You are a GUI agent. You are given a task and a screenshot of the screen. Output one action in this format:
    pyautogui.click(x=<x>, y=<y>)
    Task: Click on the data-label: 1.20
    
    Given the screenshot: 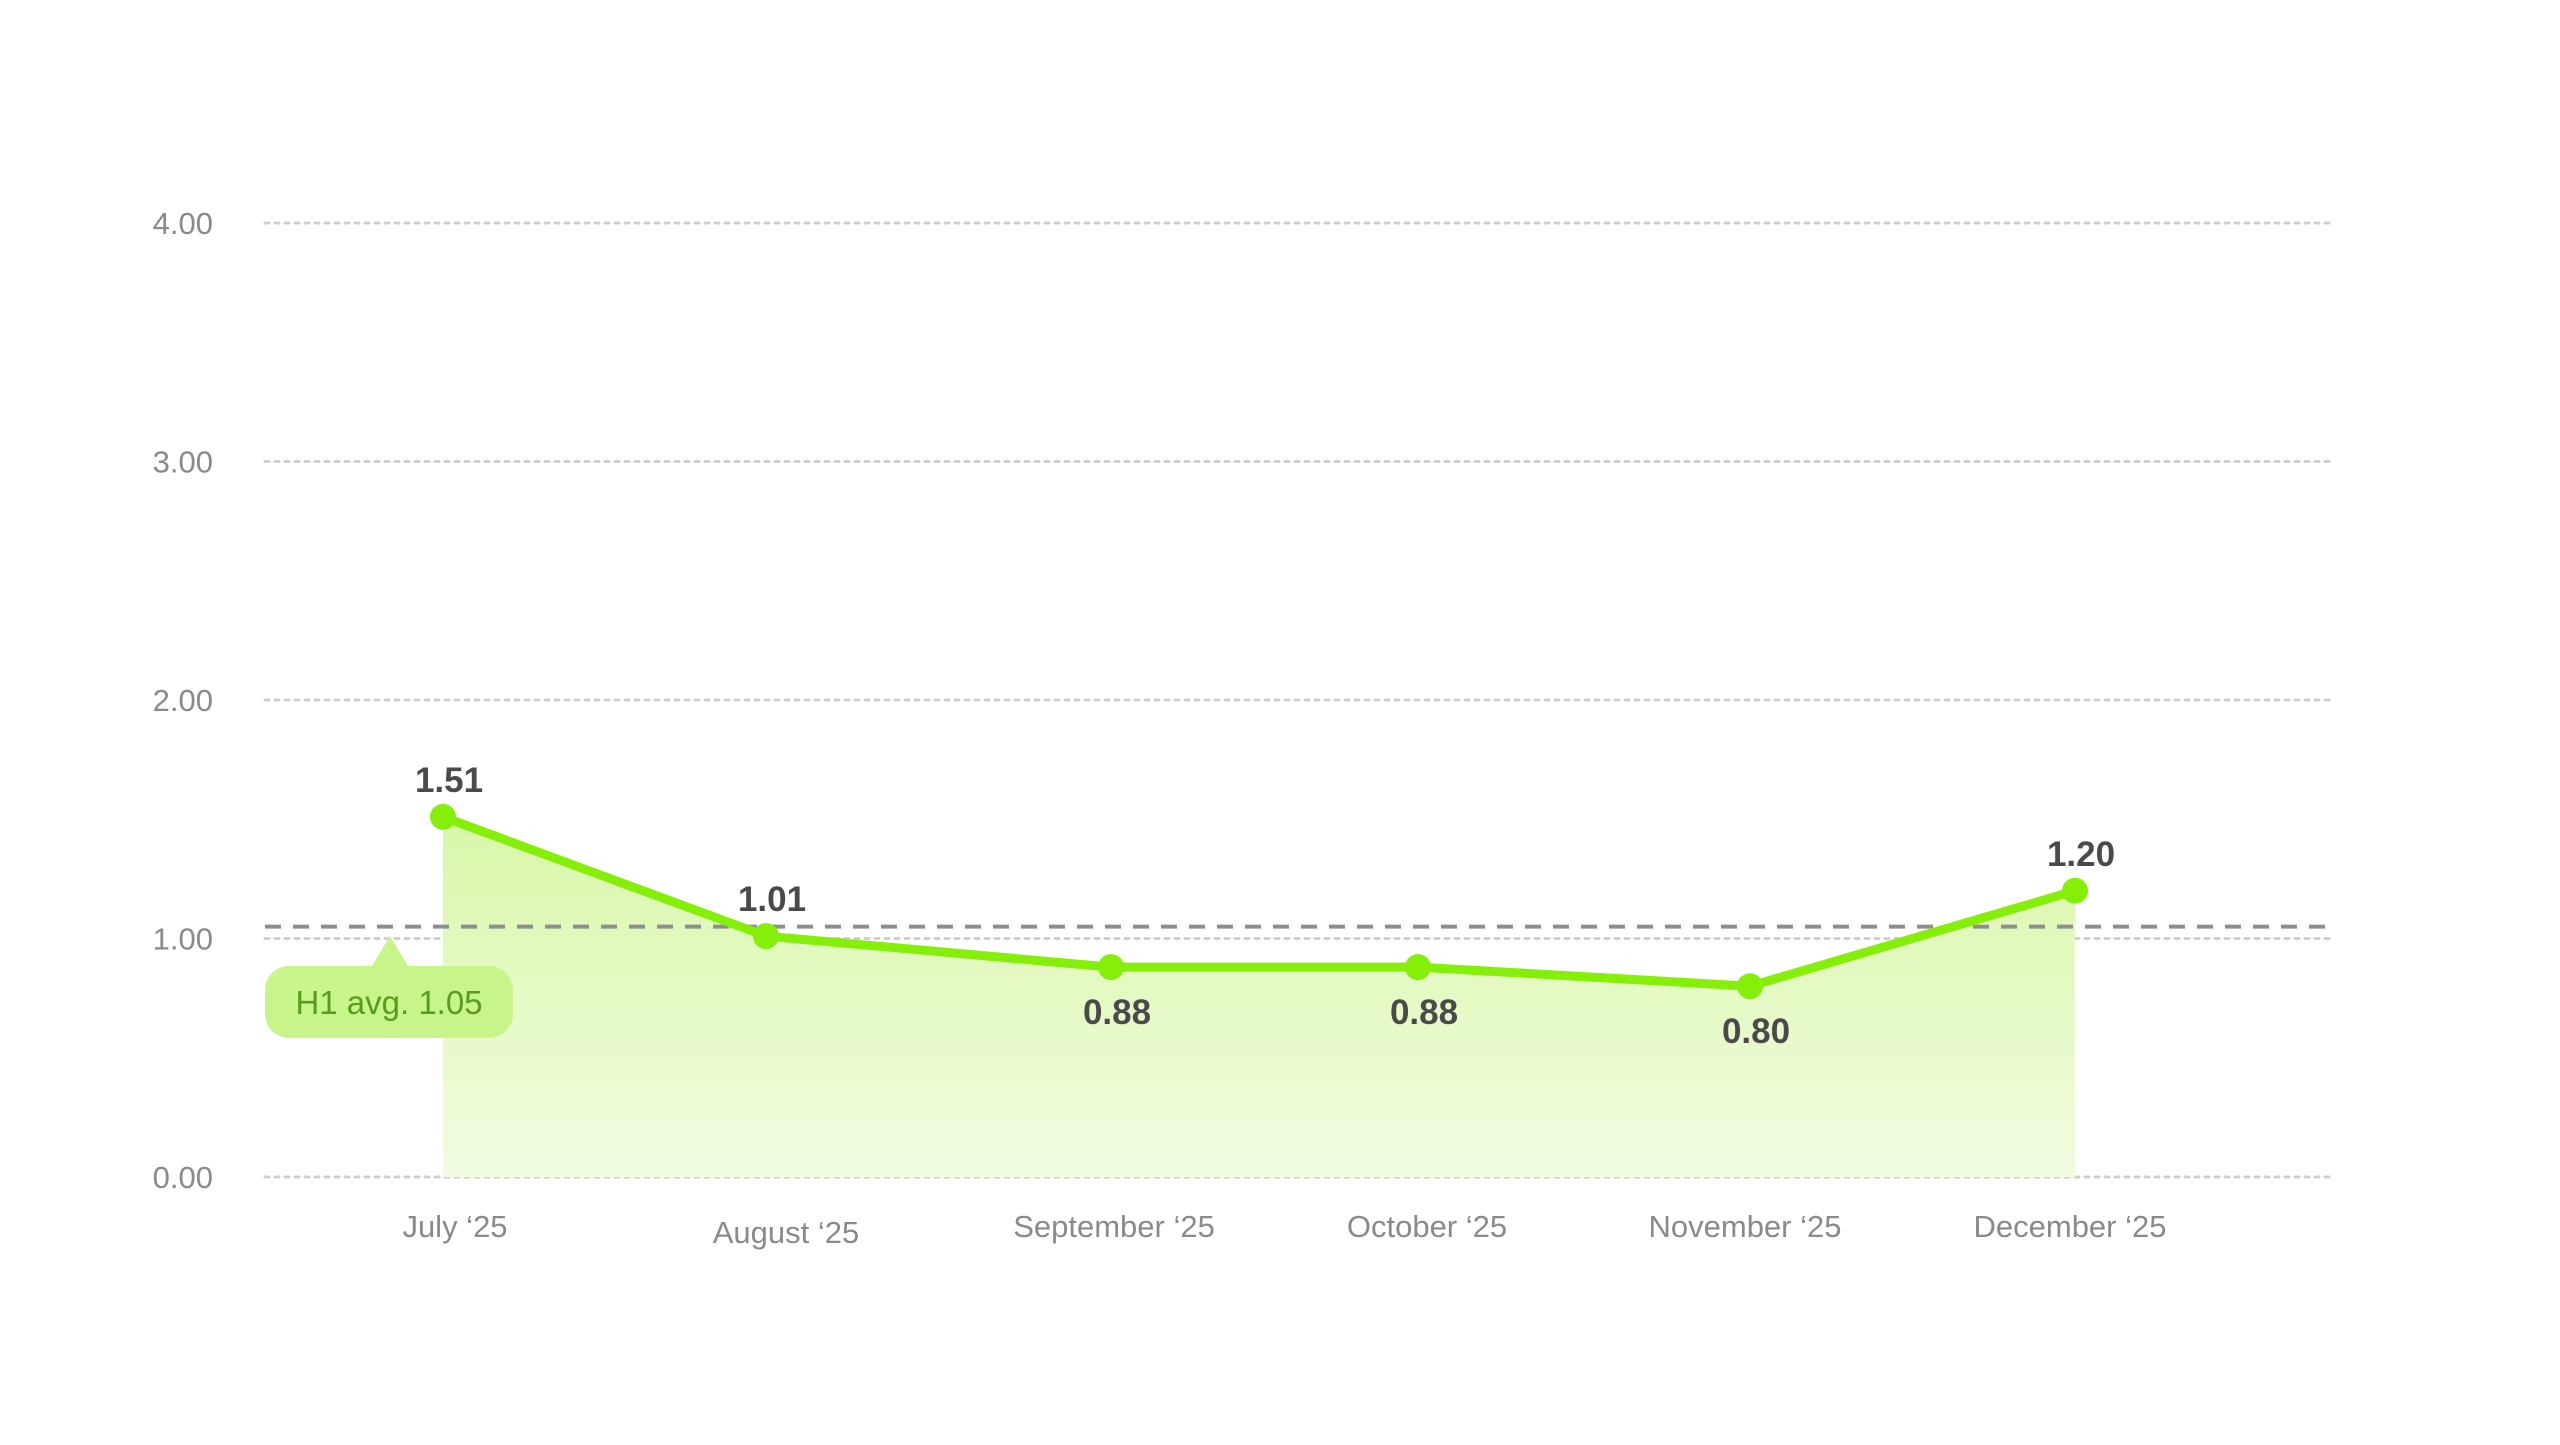 What is the action you would take?
    pyautogui.click(x=2081, y=854)
    